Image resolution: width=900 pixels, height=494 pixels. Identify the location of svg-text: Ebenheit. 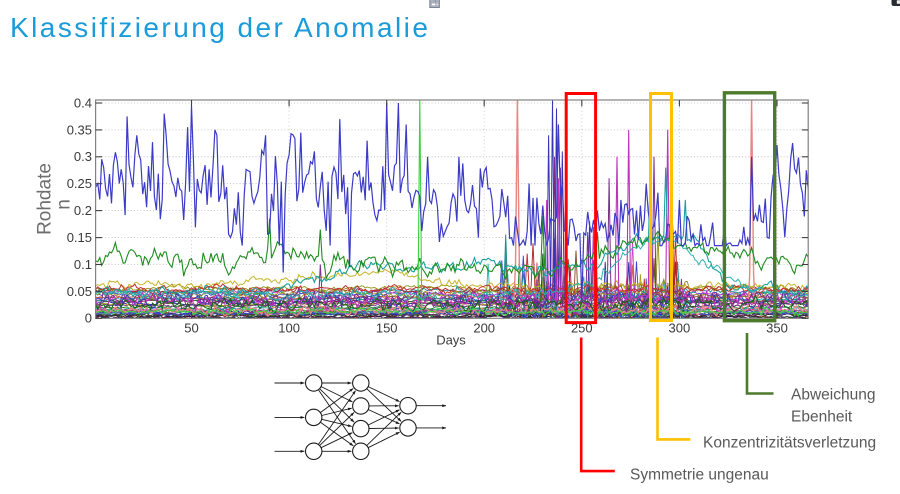
(822, 417).